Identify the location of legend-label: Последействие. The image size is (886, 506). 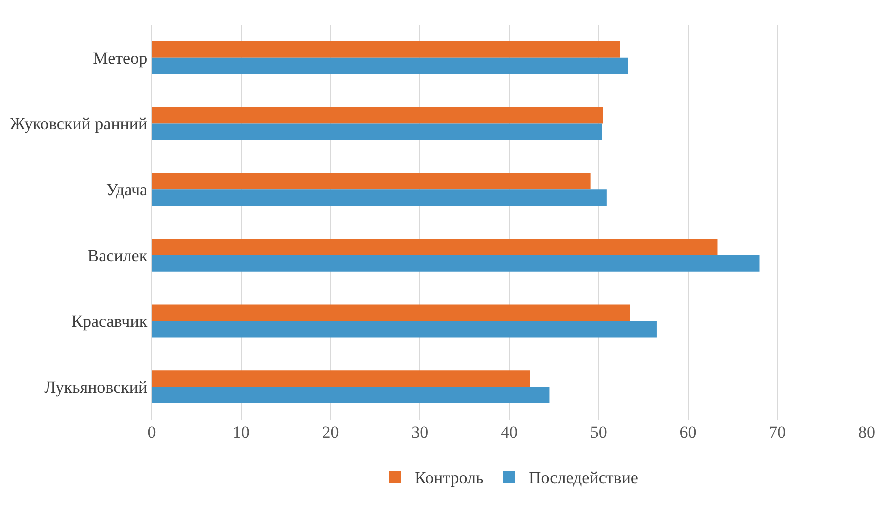
(583, 478).